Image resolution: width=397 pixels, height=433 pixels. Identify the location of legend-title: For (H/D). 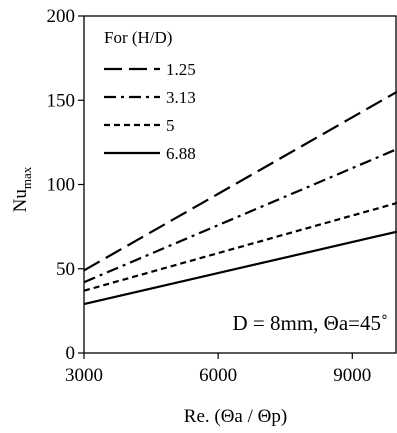
(138, 37).